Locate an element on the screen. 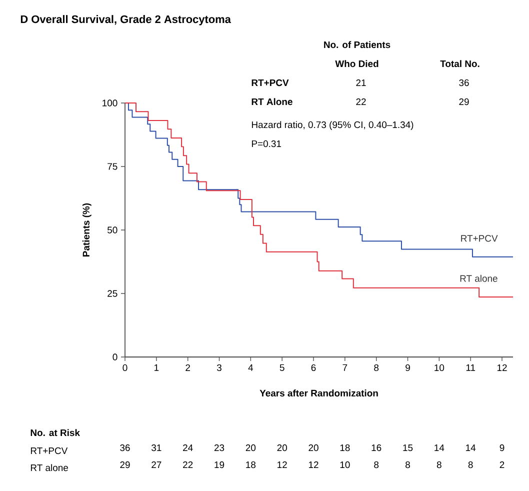  y-tick-label: 75 is located at coordinates (113, 166).